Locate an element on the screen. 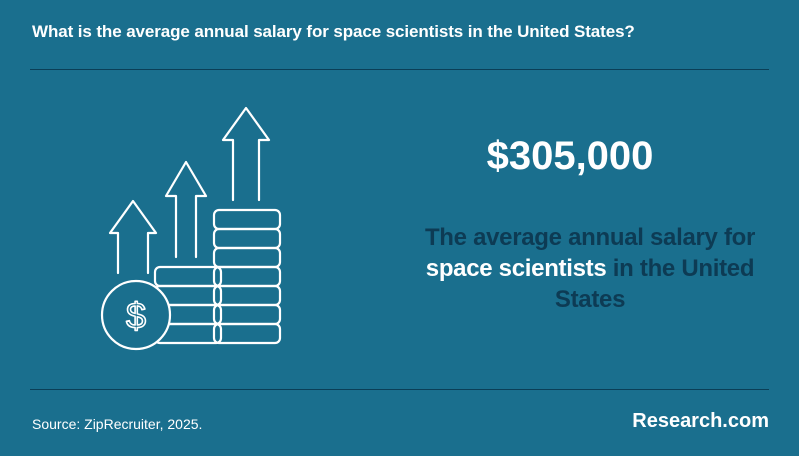 This screenshot has width=799, height=456. caption-part-1: The average annual salary for is located at coordinates (590, 237).